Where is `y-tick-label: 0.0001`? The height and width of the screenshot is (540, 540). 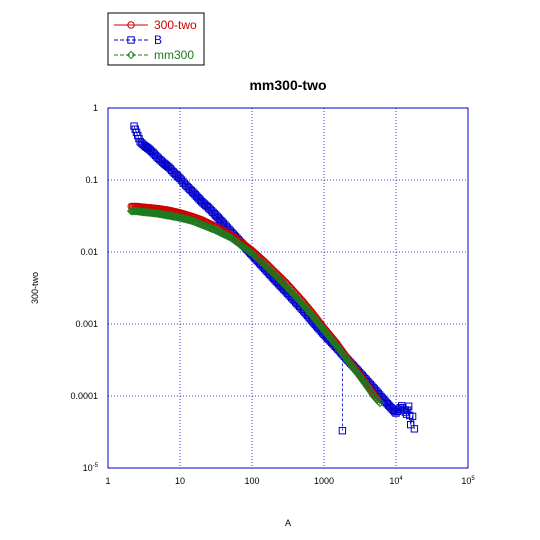 y-tick-label: 0.0001 is located at coordinates (84, 396).